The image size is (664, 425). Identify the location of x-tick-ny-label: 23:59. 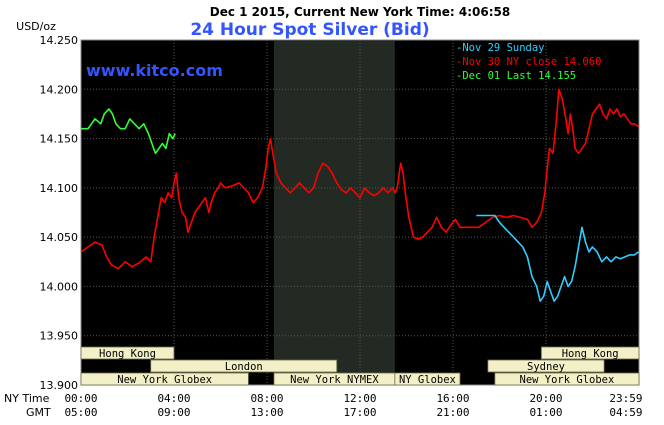
(625, 398).